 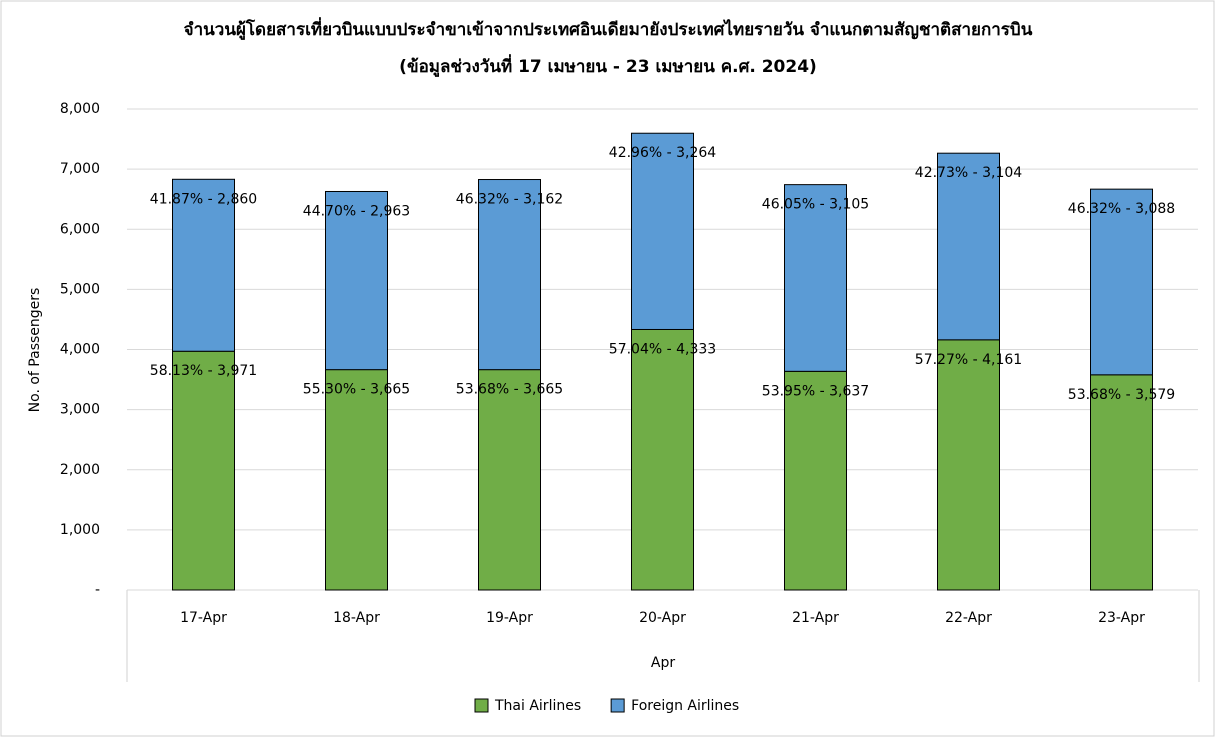 What do you see at coordinates (662, 618) in the screenshot?
I see `x-tick-label: 20-Apr` at bounding box center [662, 618].